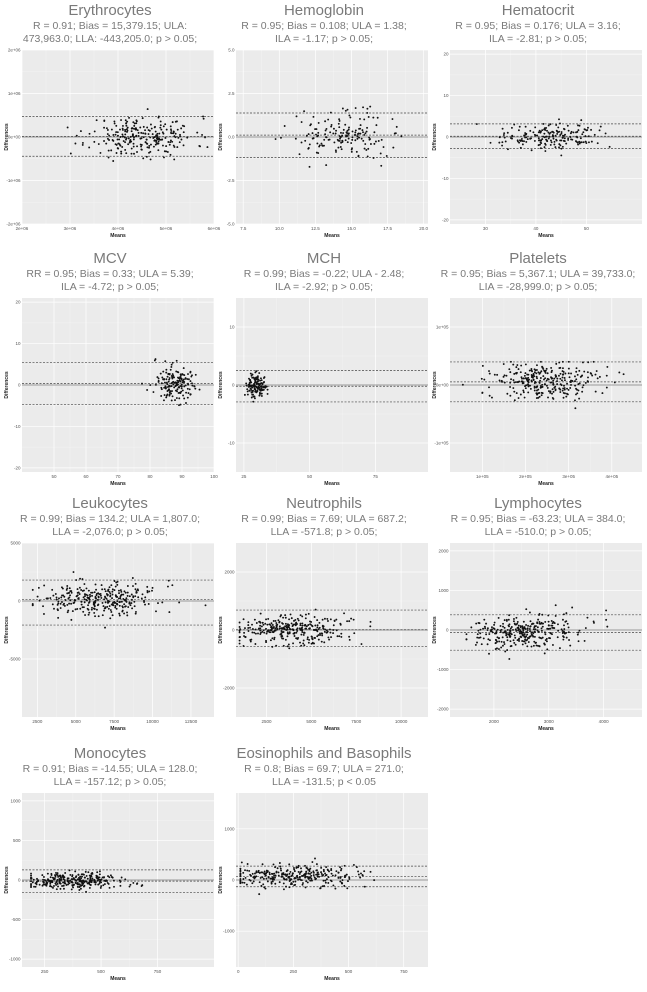 Image resolution: width=647 pixels, height=992 pixels. Describe the element at coordinates (231, 93) in the screenshot. I see `y-tick-label: 2.5` at that location.